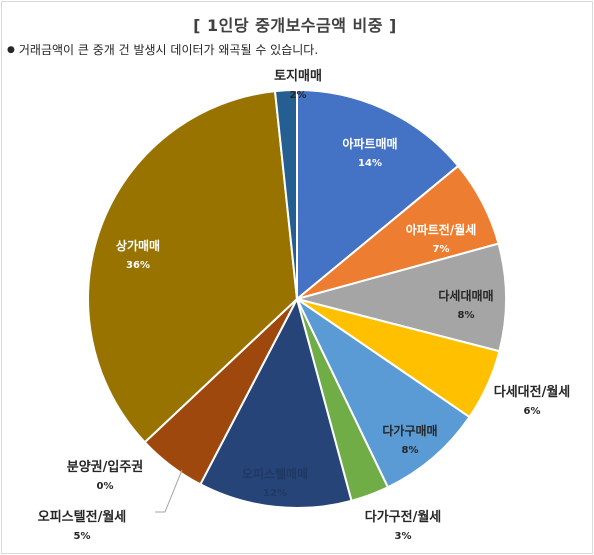  Describe the element at coordinates (298, 95) in the screenshot. I see `slice-percent: 2%` at that location.